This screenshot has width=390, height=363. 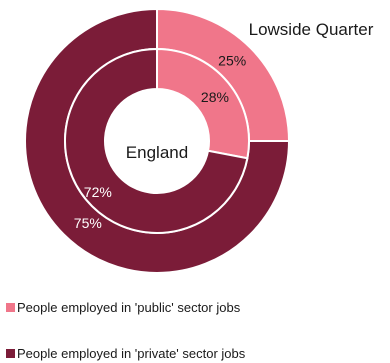 I want to click on outer-ring-name: Lowside Quarter, so click(x=311, y=29).